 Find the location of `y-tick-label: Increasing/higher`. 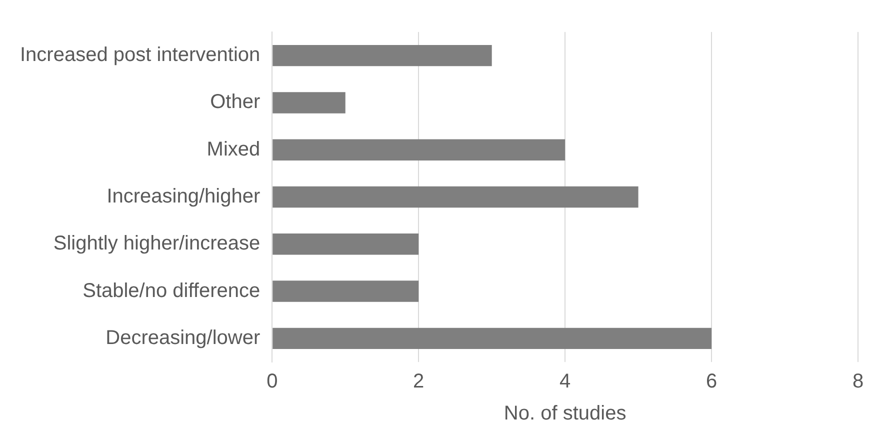

y-tick-label: Increasing/higher is located at coordinates (183, 197).